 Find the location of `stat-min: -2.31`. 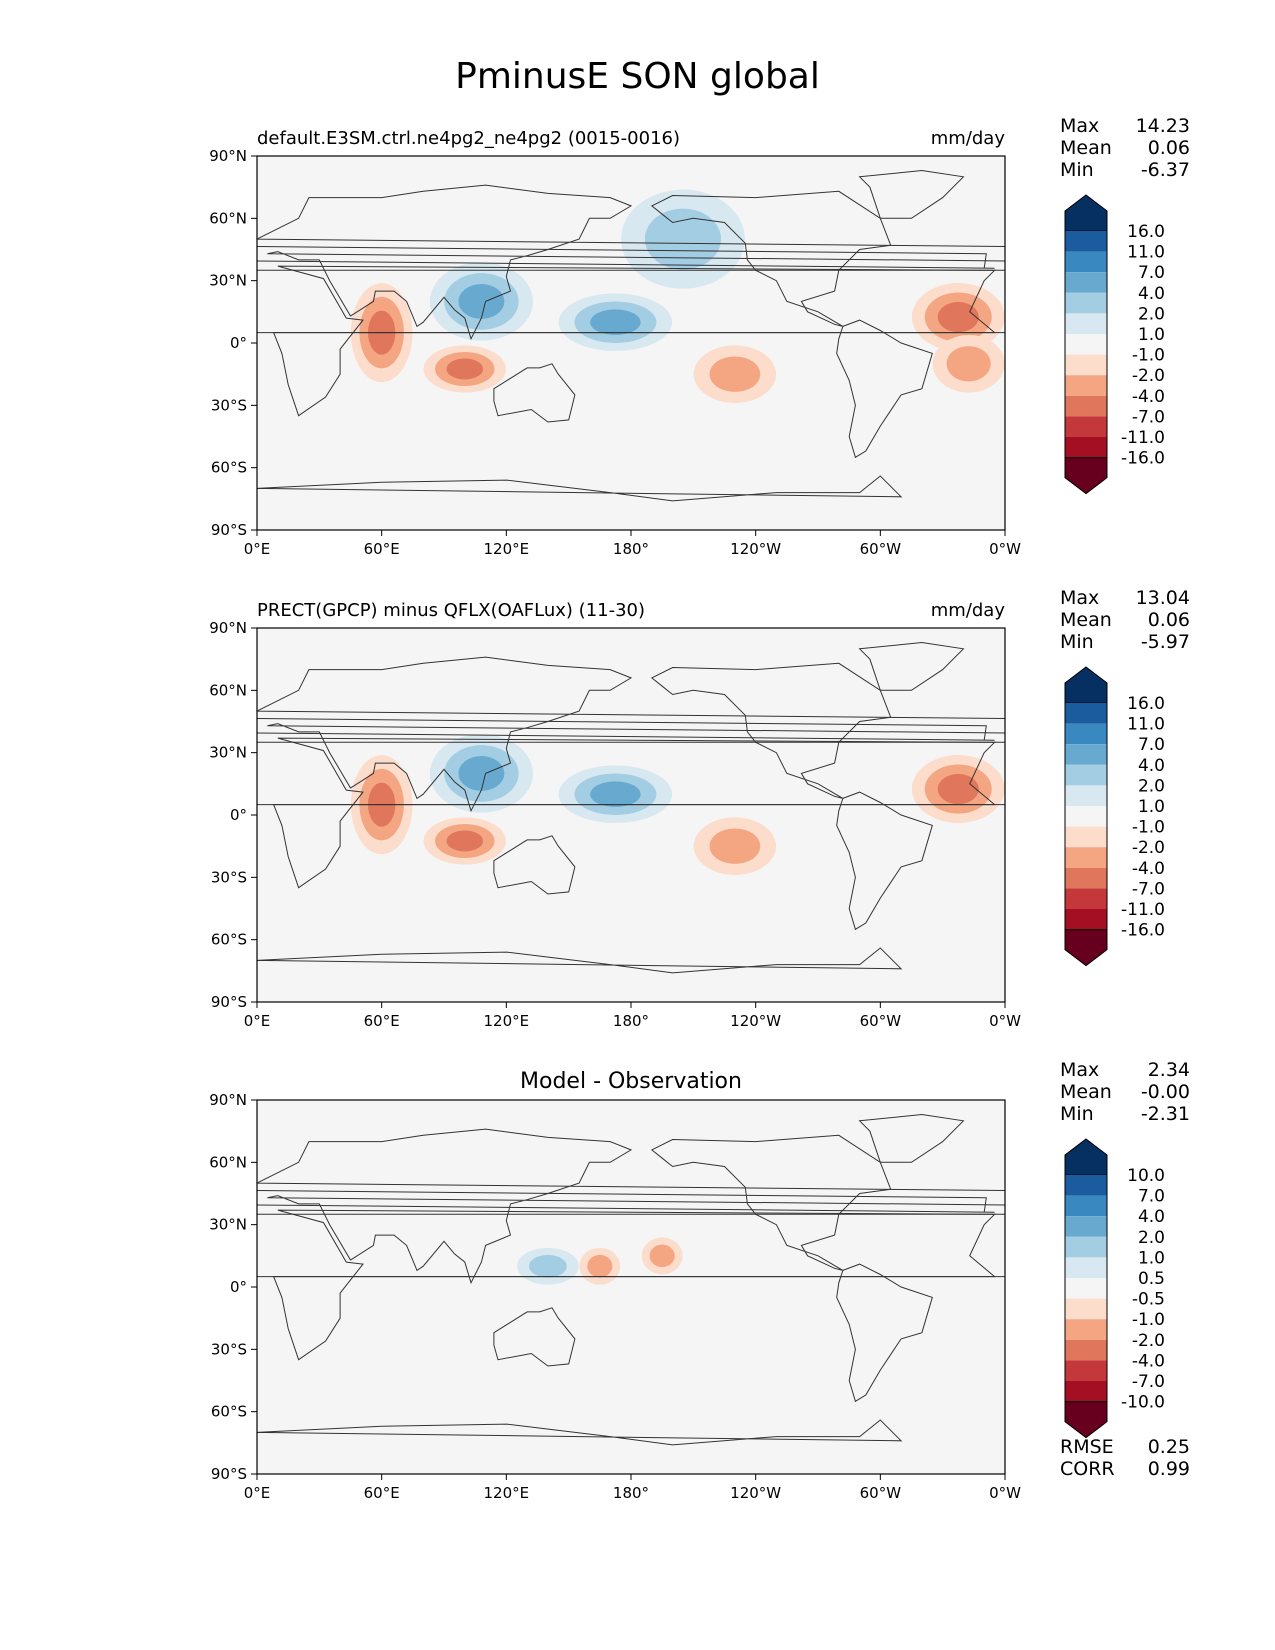

stat-min: -2.31 is located at coordinates (1165, 1114).